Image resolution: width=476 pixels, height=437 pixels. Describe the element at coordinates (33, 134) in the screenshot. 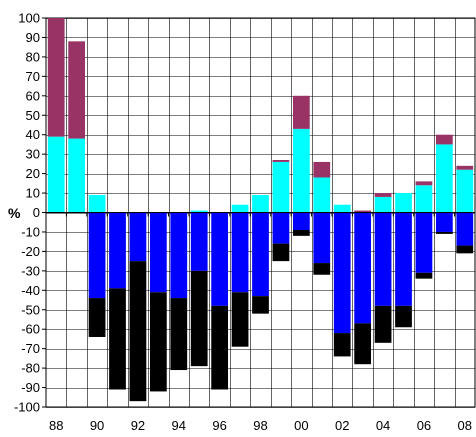

I see `y-tick-label: 40` at that location.